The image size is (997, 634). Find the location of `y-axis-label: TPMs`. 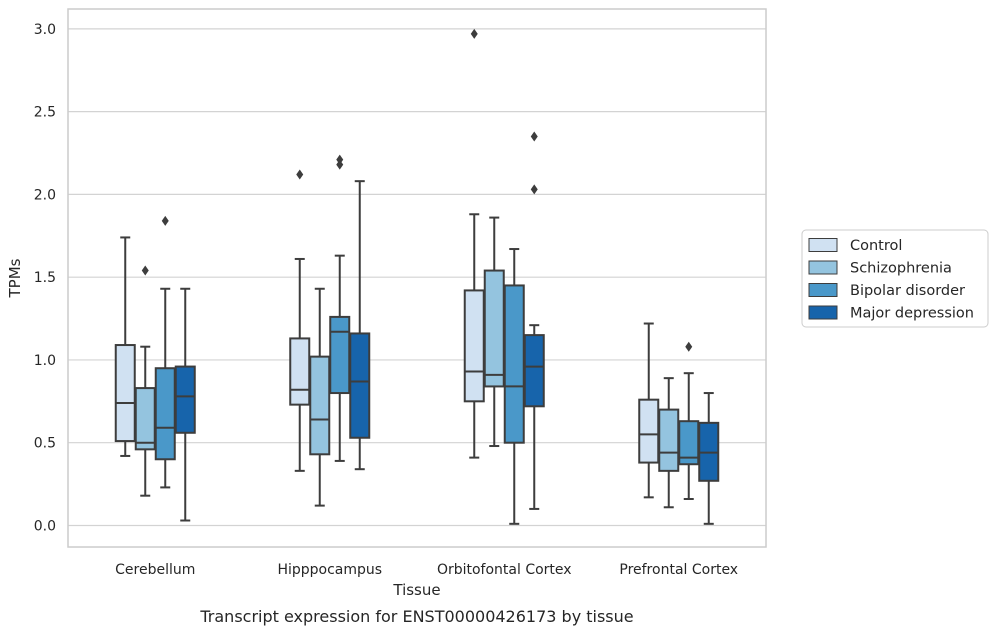

y-axis-label: TPMs is located at coordinates (15, 278).